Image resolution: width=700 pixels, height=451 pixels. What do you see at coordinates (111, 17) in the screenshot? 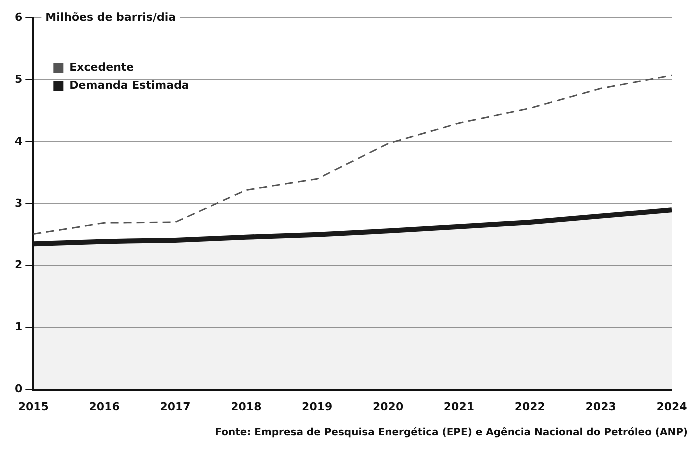
I see `y-axis-title: Milhões de barris/dia` at bounding box center [111, 17].